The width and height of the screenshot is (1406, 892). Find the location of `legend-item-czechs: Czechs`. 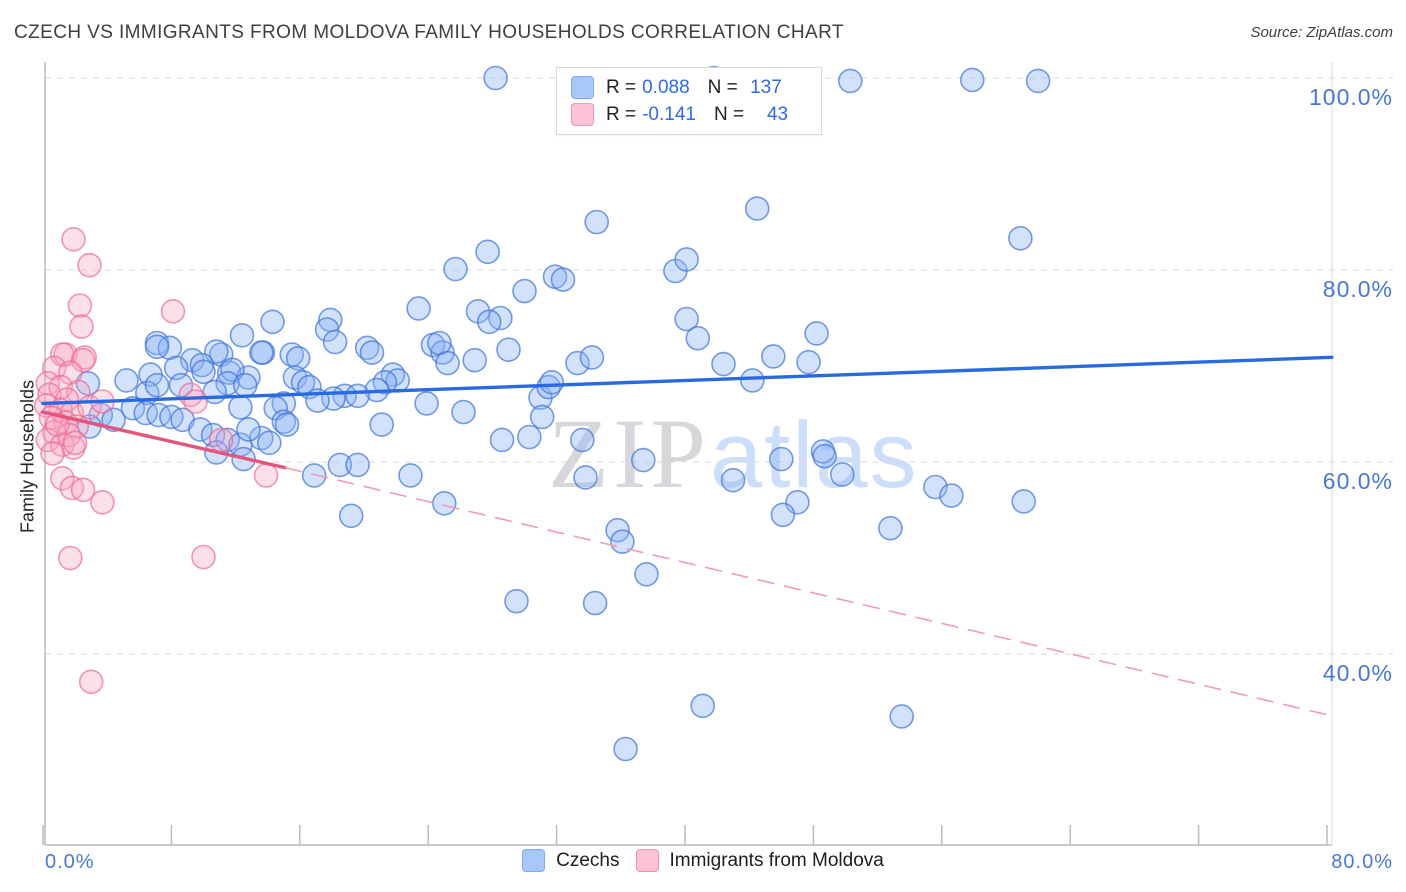

legend-item-czechs: Czechs is located at coordinates (571, 860).